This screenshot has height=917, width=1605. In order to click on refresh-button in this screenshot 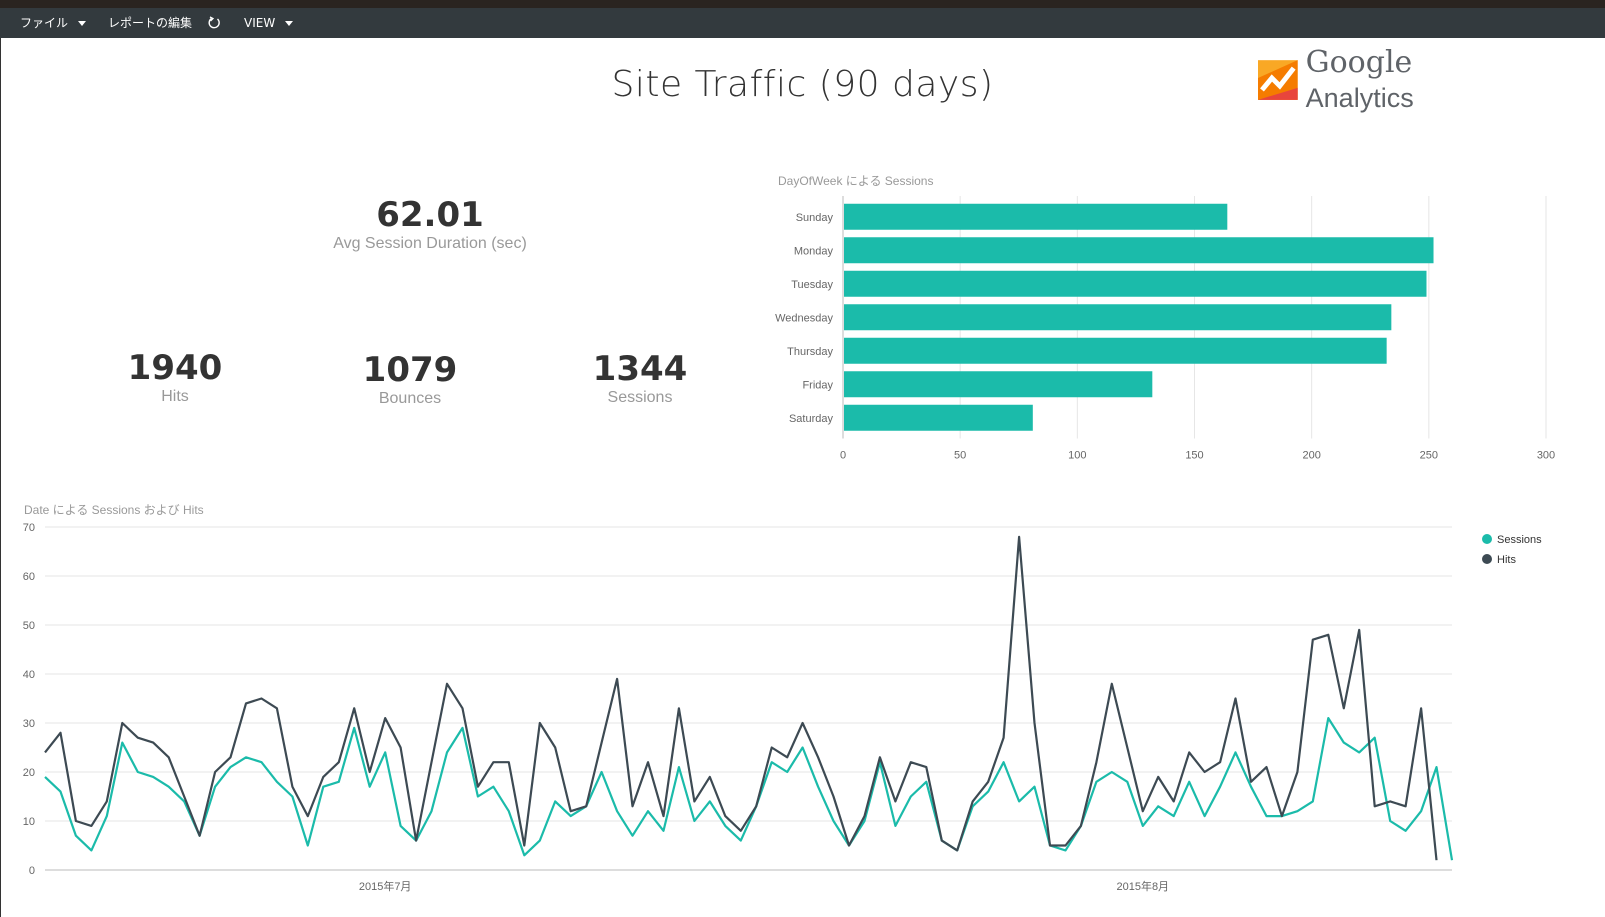, I will do `click(214, 23)`.